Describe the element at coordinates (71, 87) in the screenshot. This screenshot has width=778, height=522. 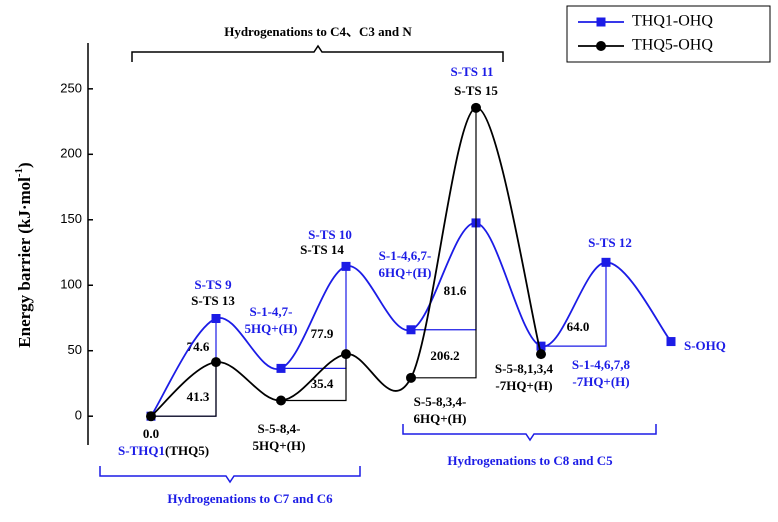
I see `y-tick-label: 250` at that location.